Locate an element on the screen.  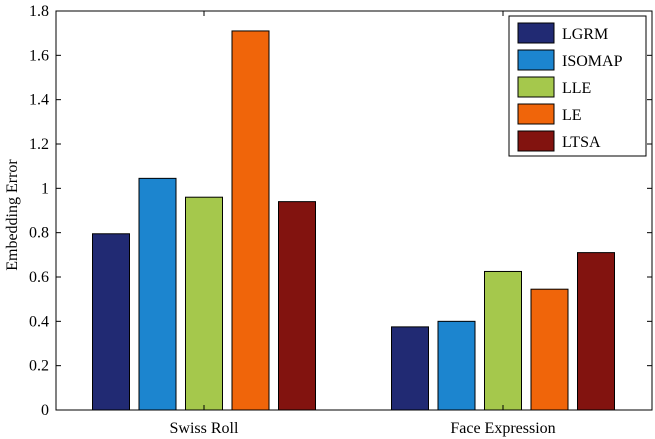
y-tick-label: 0.6 is located at coordinates (39, 277).